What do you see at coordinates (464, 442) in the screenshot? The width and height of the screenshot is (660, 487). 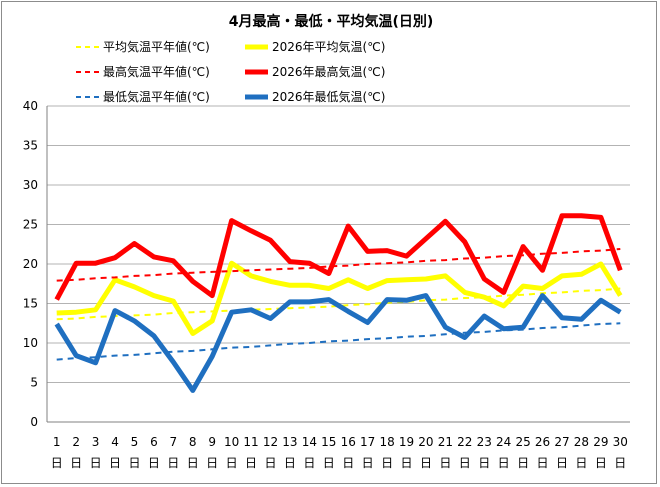 I see `x-tick-label: 22` at bounding box center [464, 442].